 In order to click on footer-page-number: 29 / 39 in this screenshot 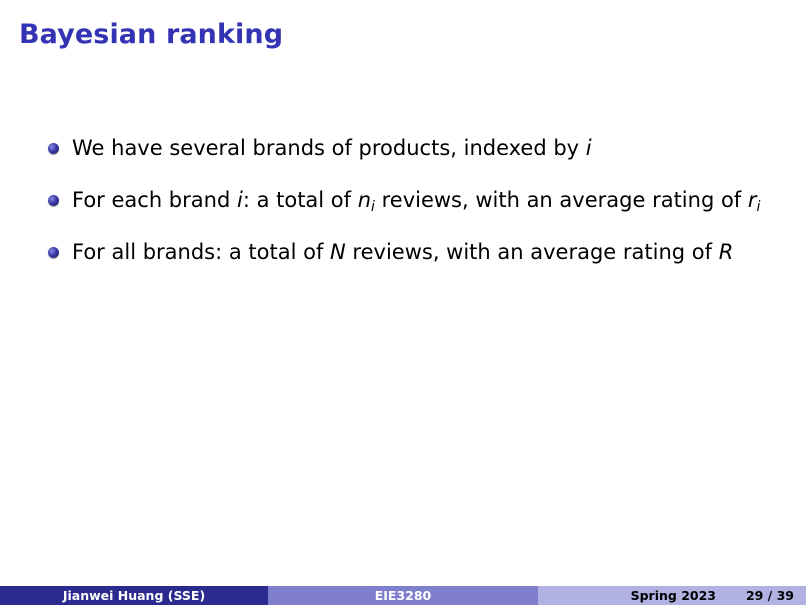, I will do `click(769, 595)`.